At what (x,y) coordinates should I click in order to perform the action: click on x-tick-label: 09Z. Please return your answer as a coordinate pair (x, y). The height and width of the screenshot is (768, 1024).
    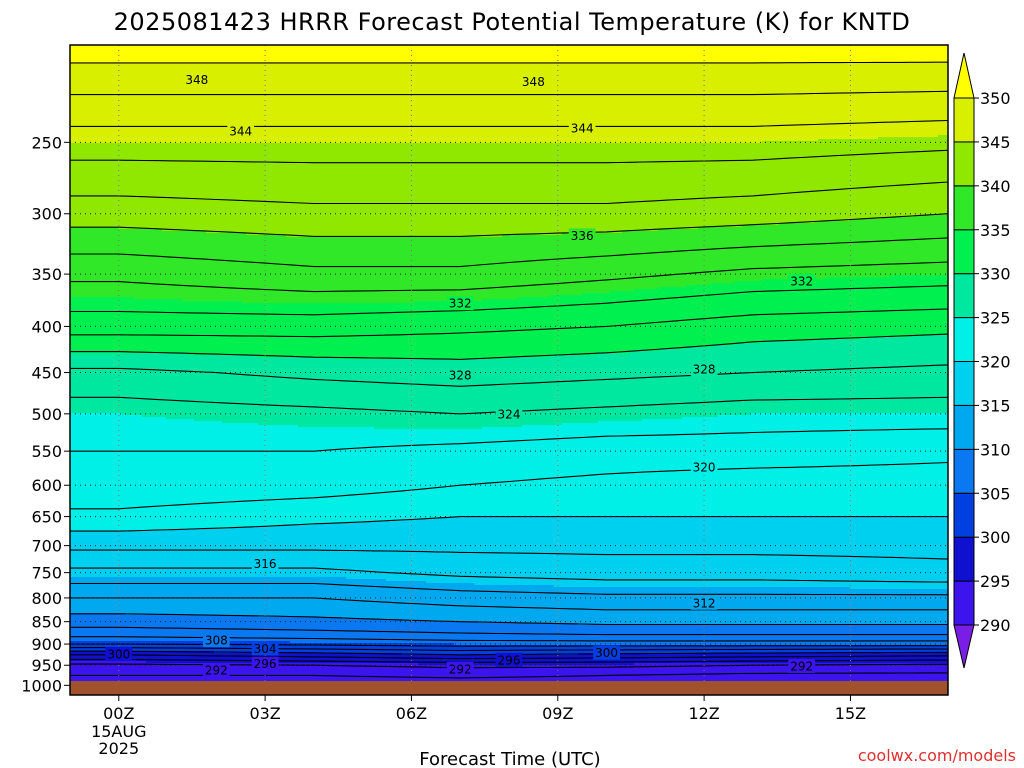
    Looking at the image, I should click on (557, 713).